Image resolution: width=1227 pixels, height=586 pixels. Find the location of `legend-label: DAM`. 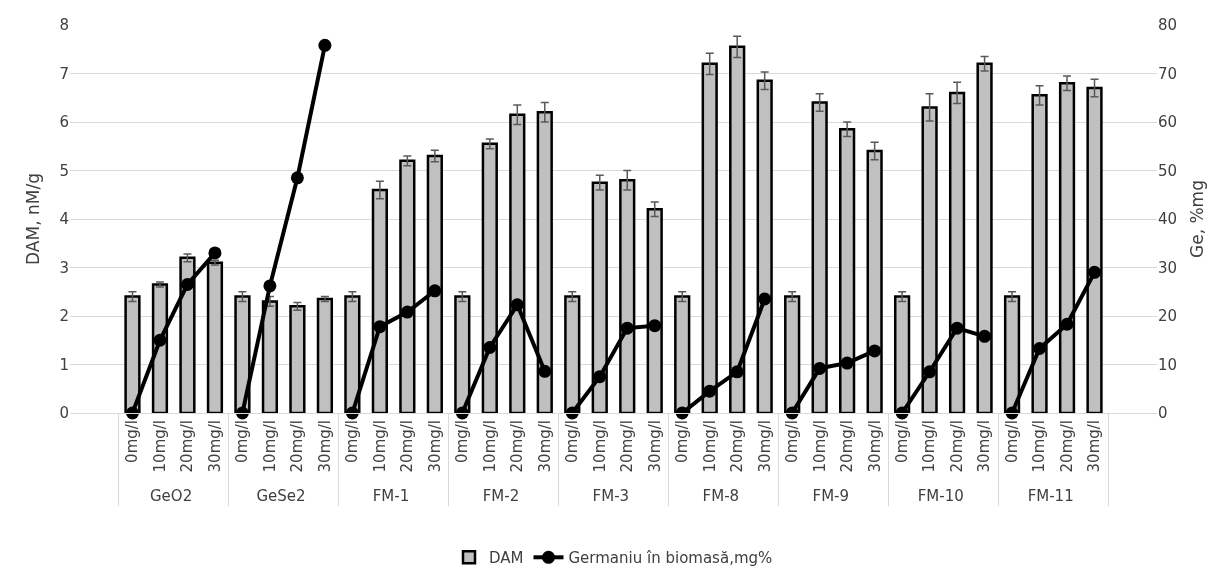

legend-label: DAM is located at coordinates (506, 558).